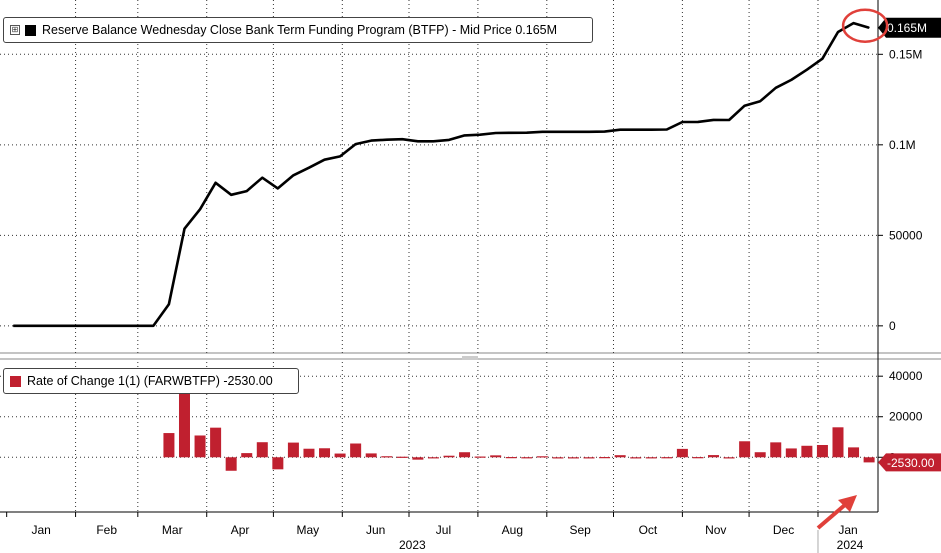 The image size is (941, 553). What do you see at coordinates (902, 145) in the screenshot?
I see `y-tick-label: 0.1M` at bounding box center [902, 145].